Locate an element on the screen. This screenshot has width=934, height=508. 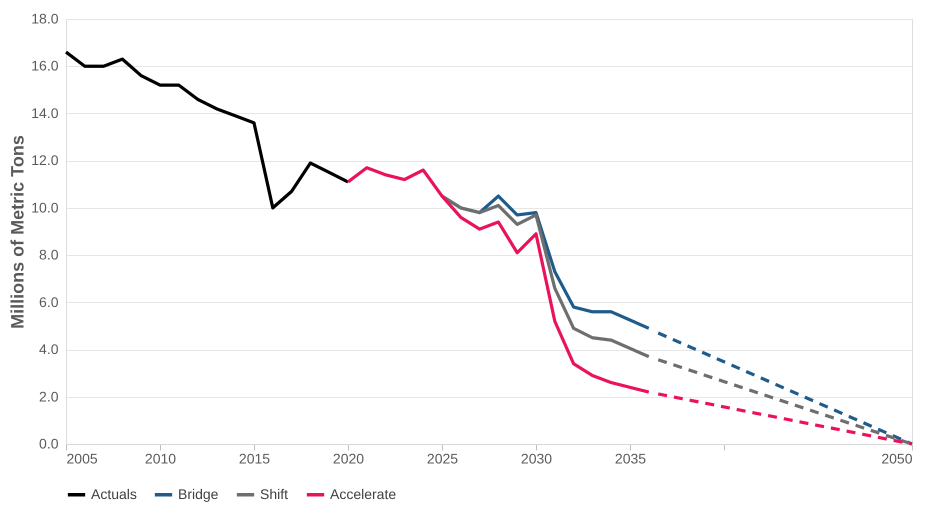
y-tick-label: 8.0 is located at coordinates (49, 254).